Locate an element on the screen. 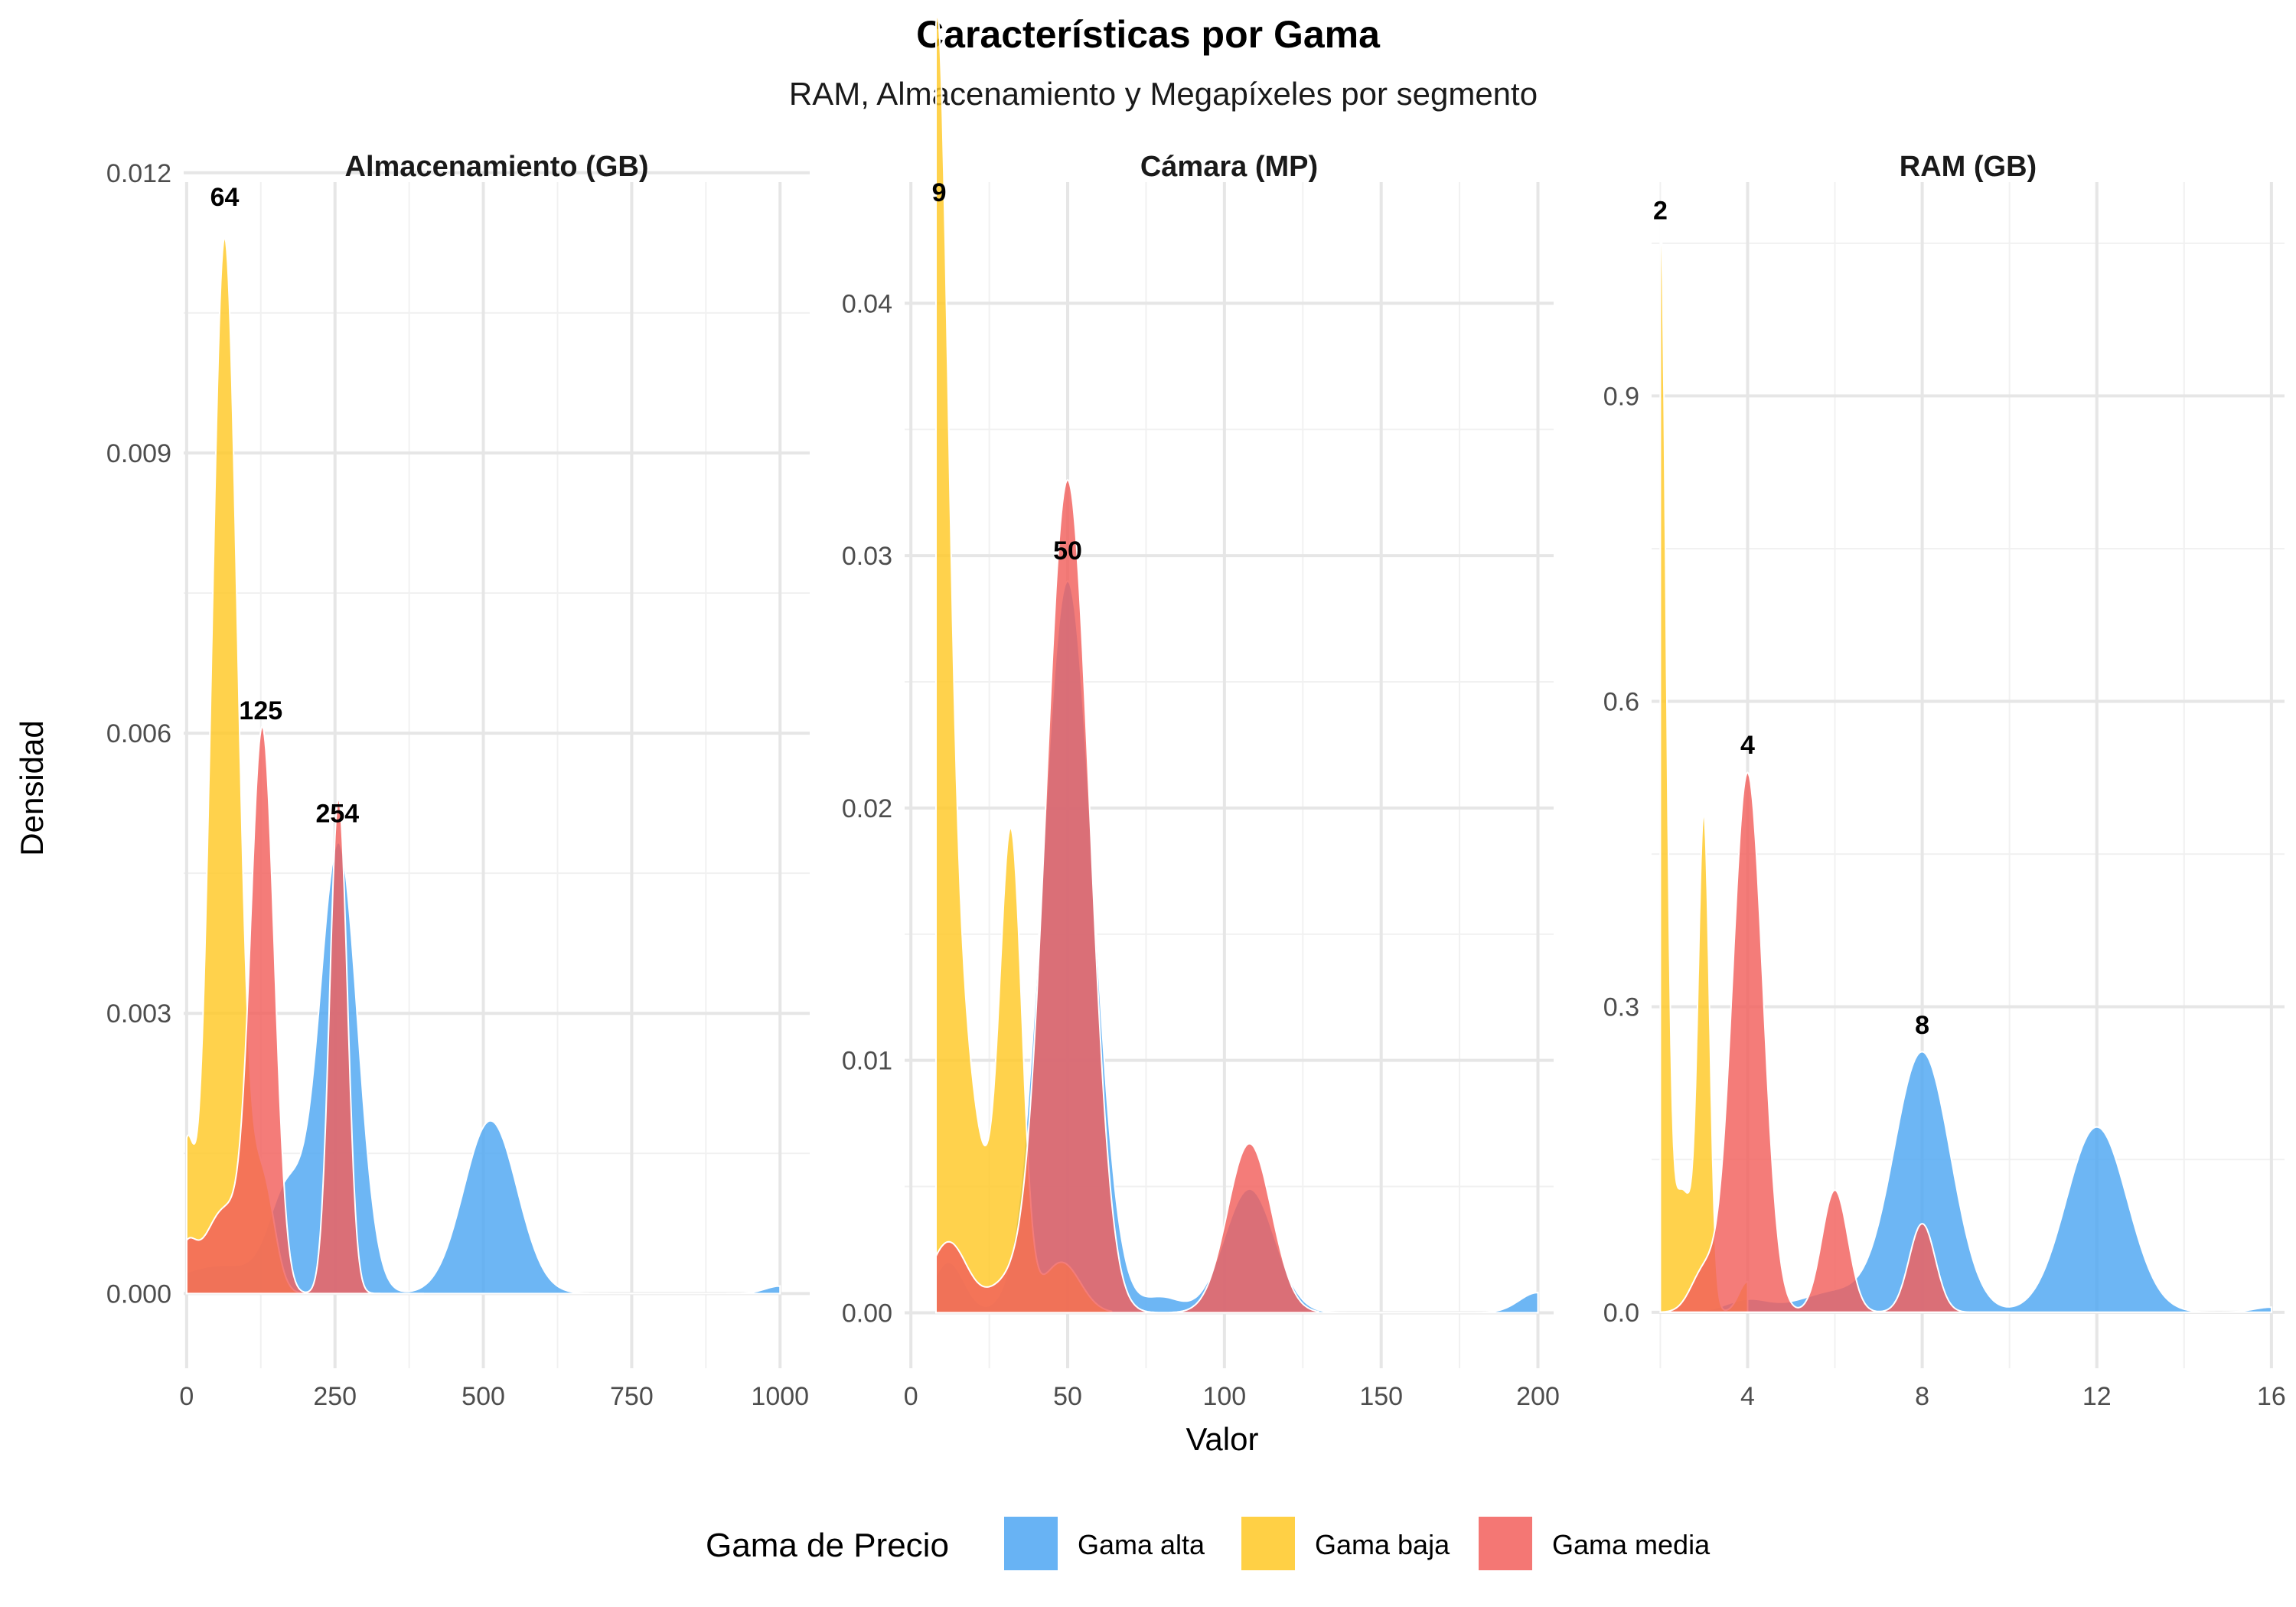  x-tick-label: 16 is located at coordinates (2271, 1396).